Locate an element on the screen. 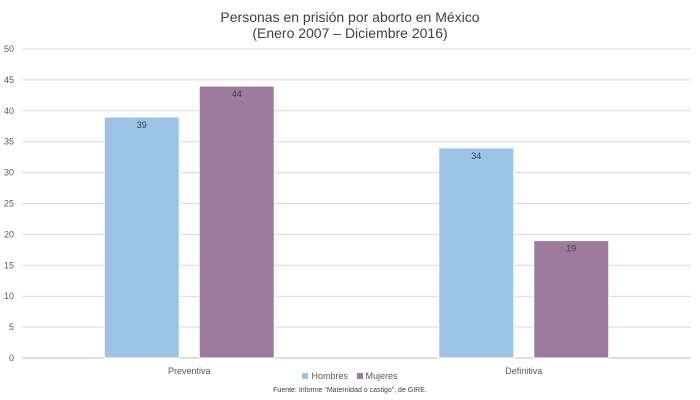 This screenshot has height=400, width=700. chart-title: Personas en prisión por aborto en México is located at coordinates (350, 17).